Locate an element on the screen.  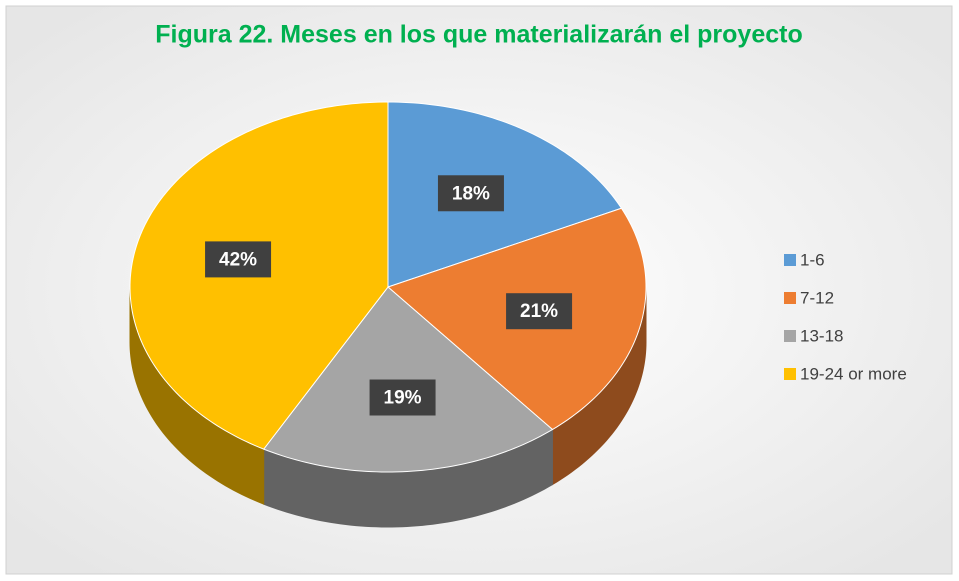
data-label: 19% is located at coordinates (403, 398).